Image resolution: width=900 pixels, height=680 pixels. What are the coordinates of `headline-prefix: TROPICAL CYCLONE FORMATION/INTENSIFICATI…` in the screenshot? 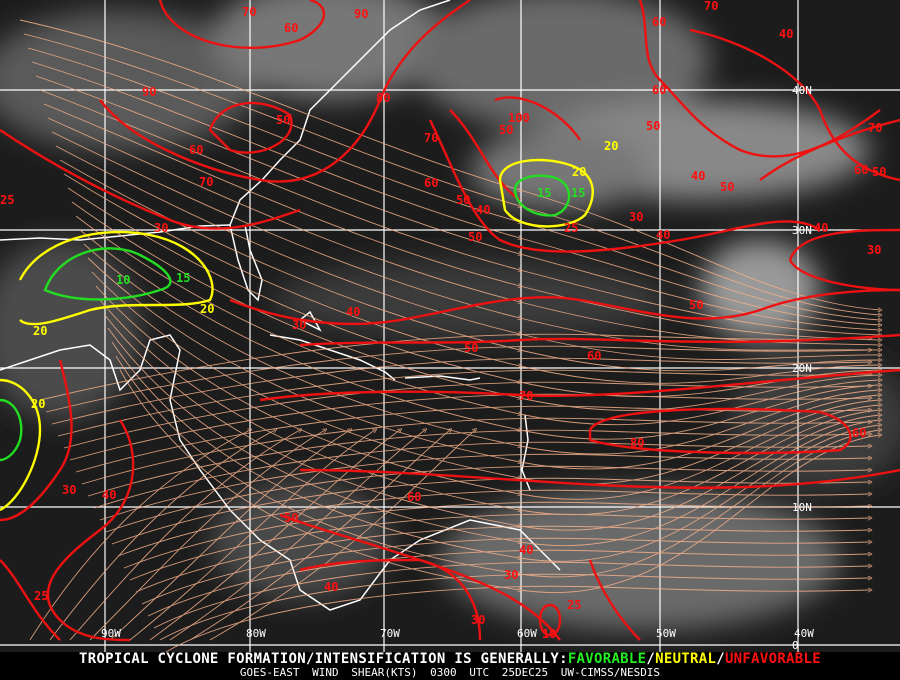 It's located at (323, 659).